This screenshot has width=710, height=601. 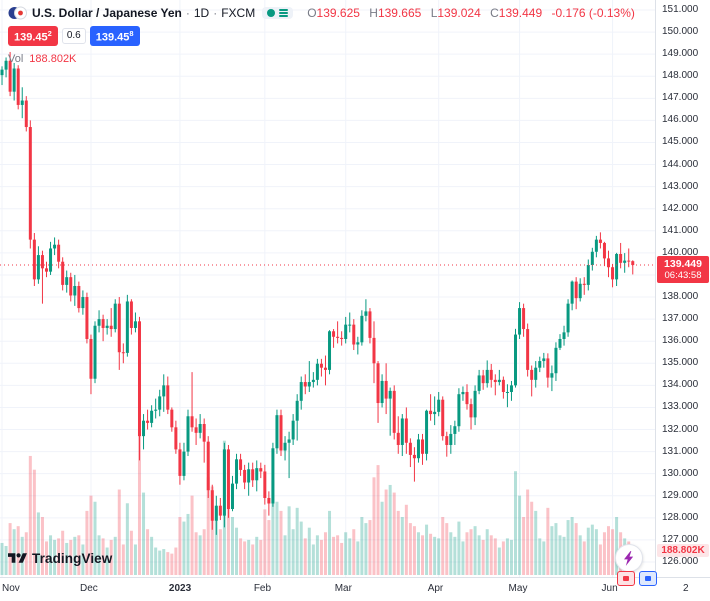 I want to click on low-label: L, so click(x=434, y=13).